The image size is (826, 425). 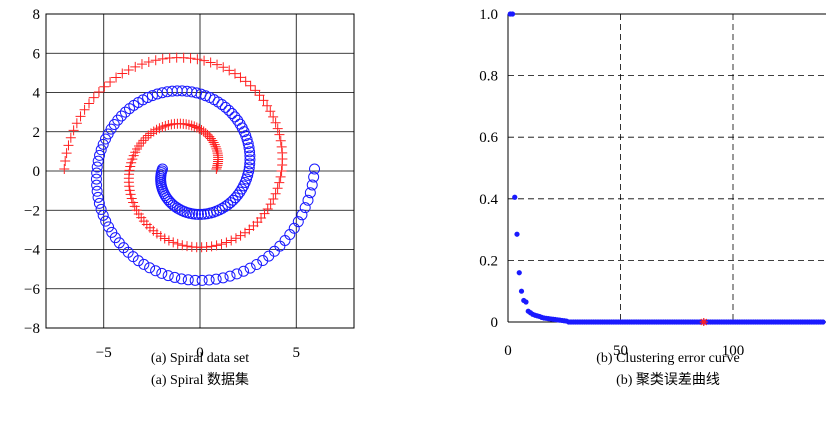 What do you see at coordinates (620, 351) in the screenshot?
I see `error-x-tick-label: 50` at bounding box center [620, 351].